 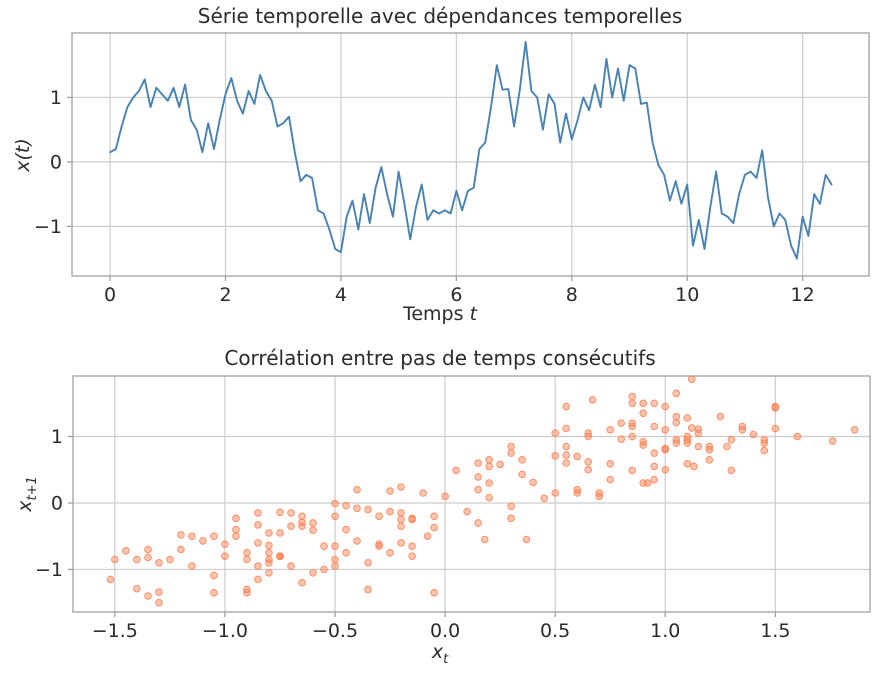 What do you see at coordinates (803, 295) in the screenshot?
I see `x-tick-label: 12` at bounding box center [803, 295].